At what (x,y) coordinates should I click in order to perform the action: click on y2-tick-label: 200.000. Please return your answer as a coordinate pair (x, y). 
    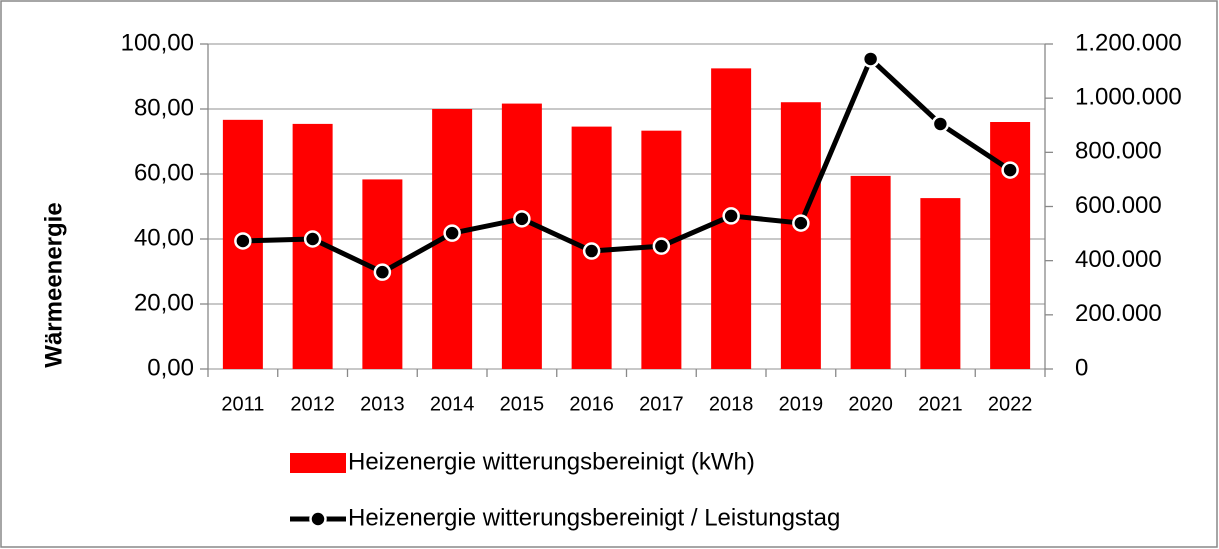
    Looking at the image, I should click on (1118, 313).